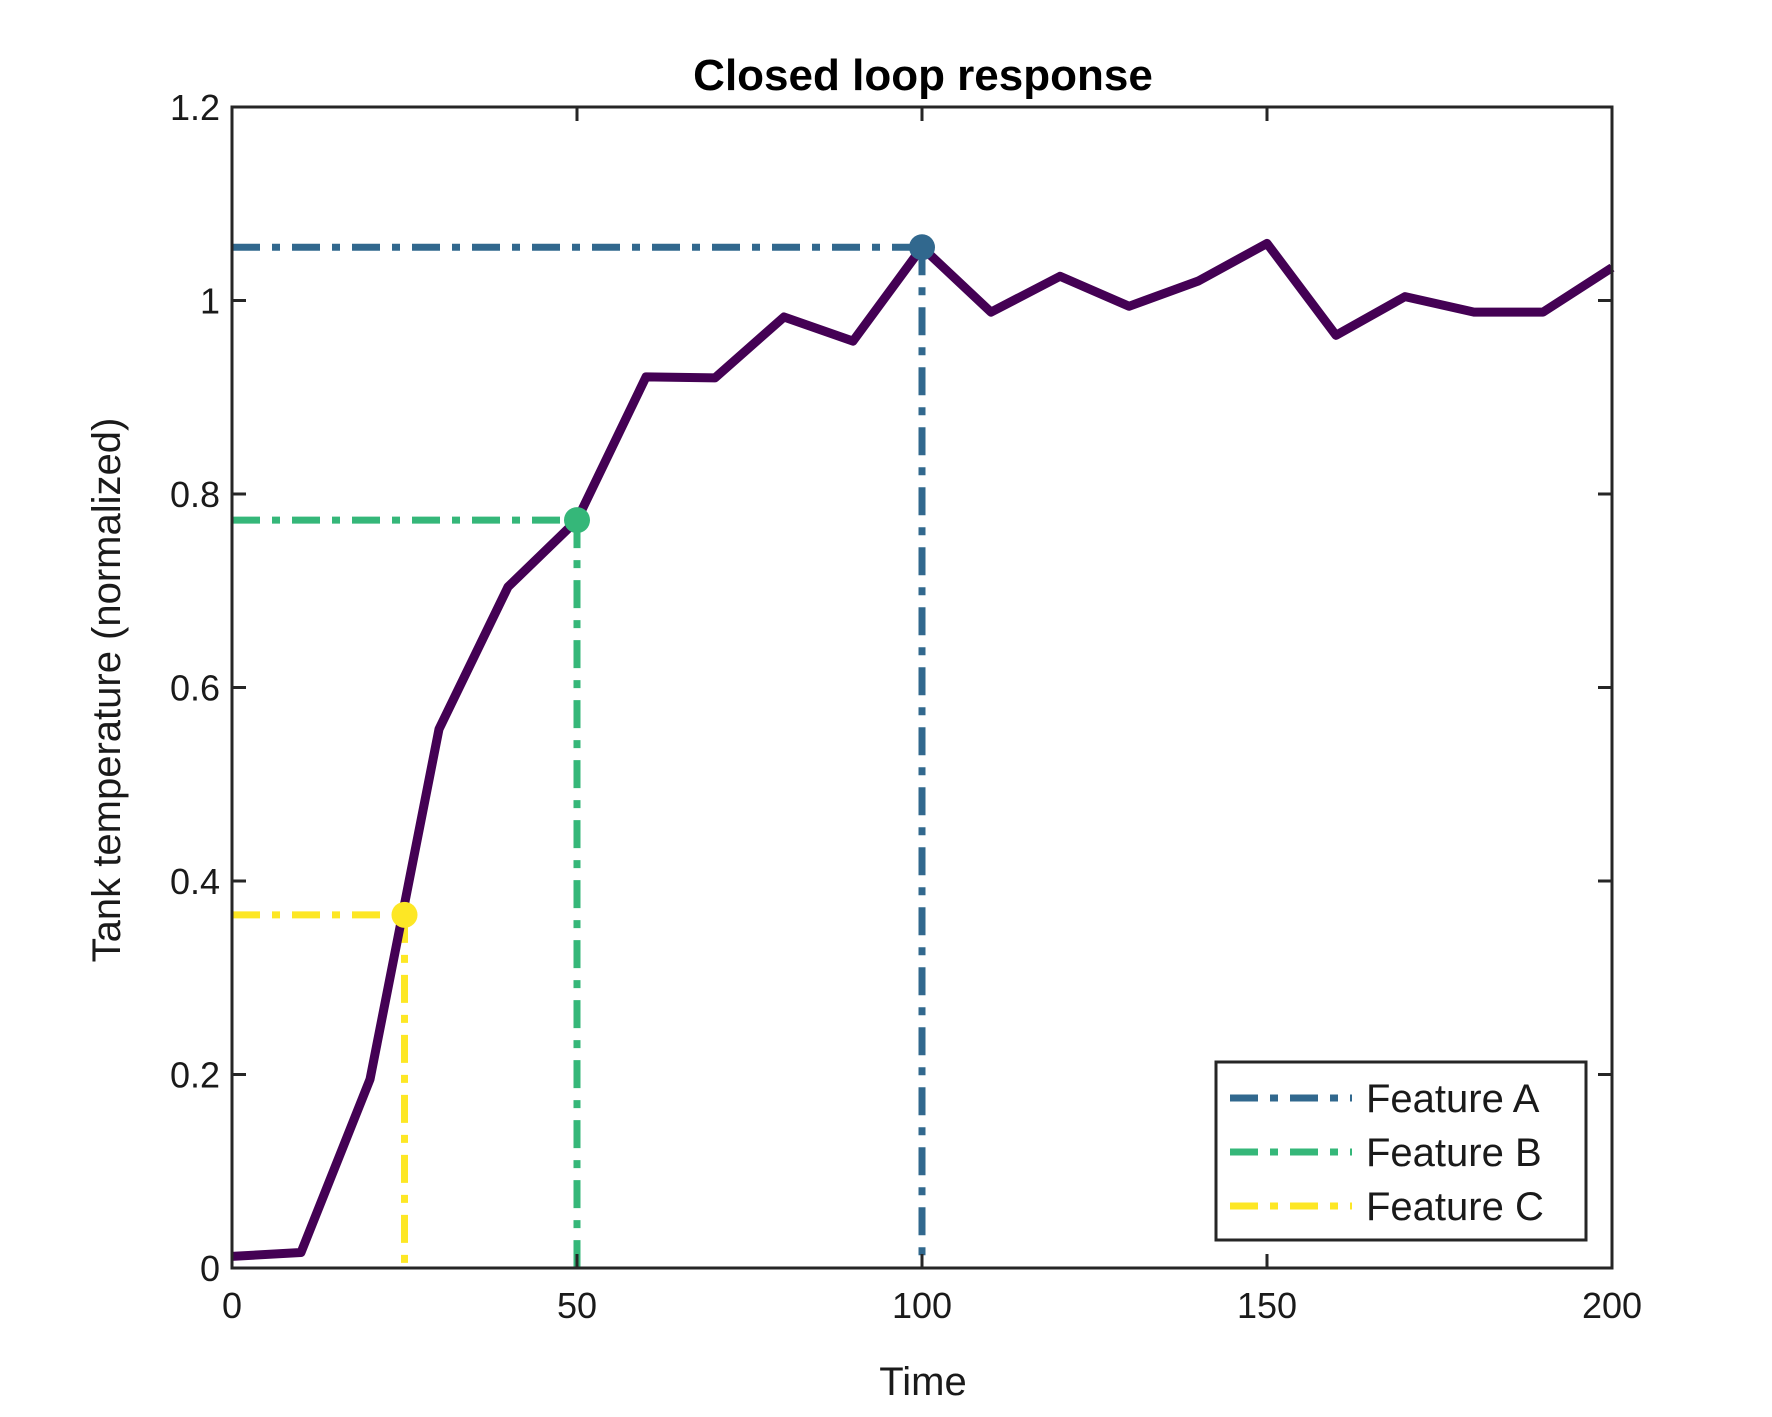  What do you see at coordinates (195, 107) in the screenshot?
I see `y-tick-label: 1.2` at bounding box center [195, 107].